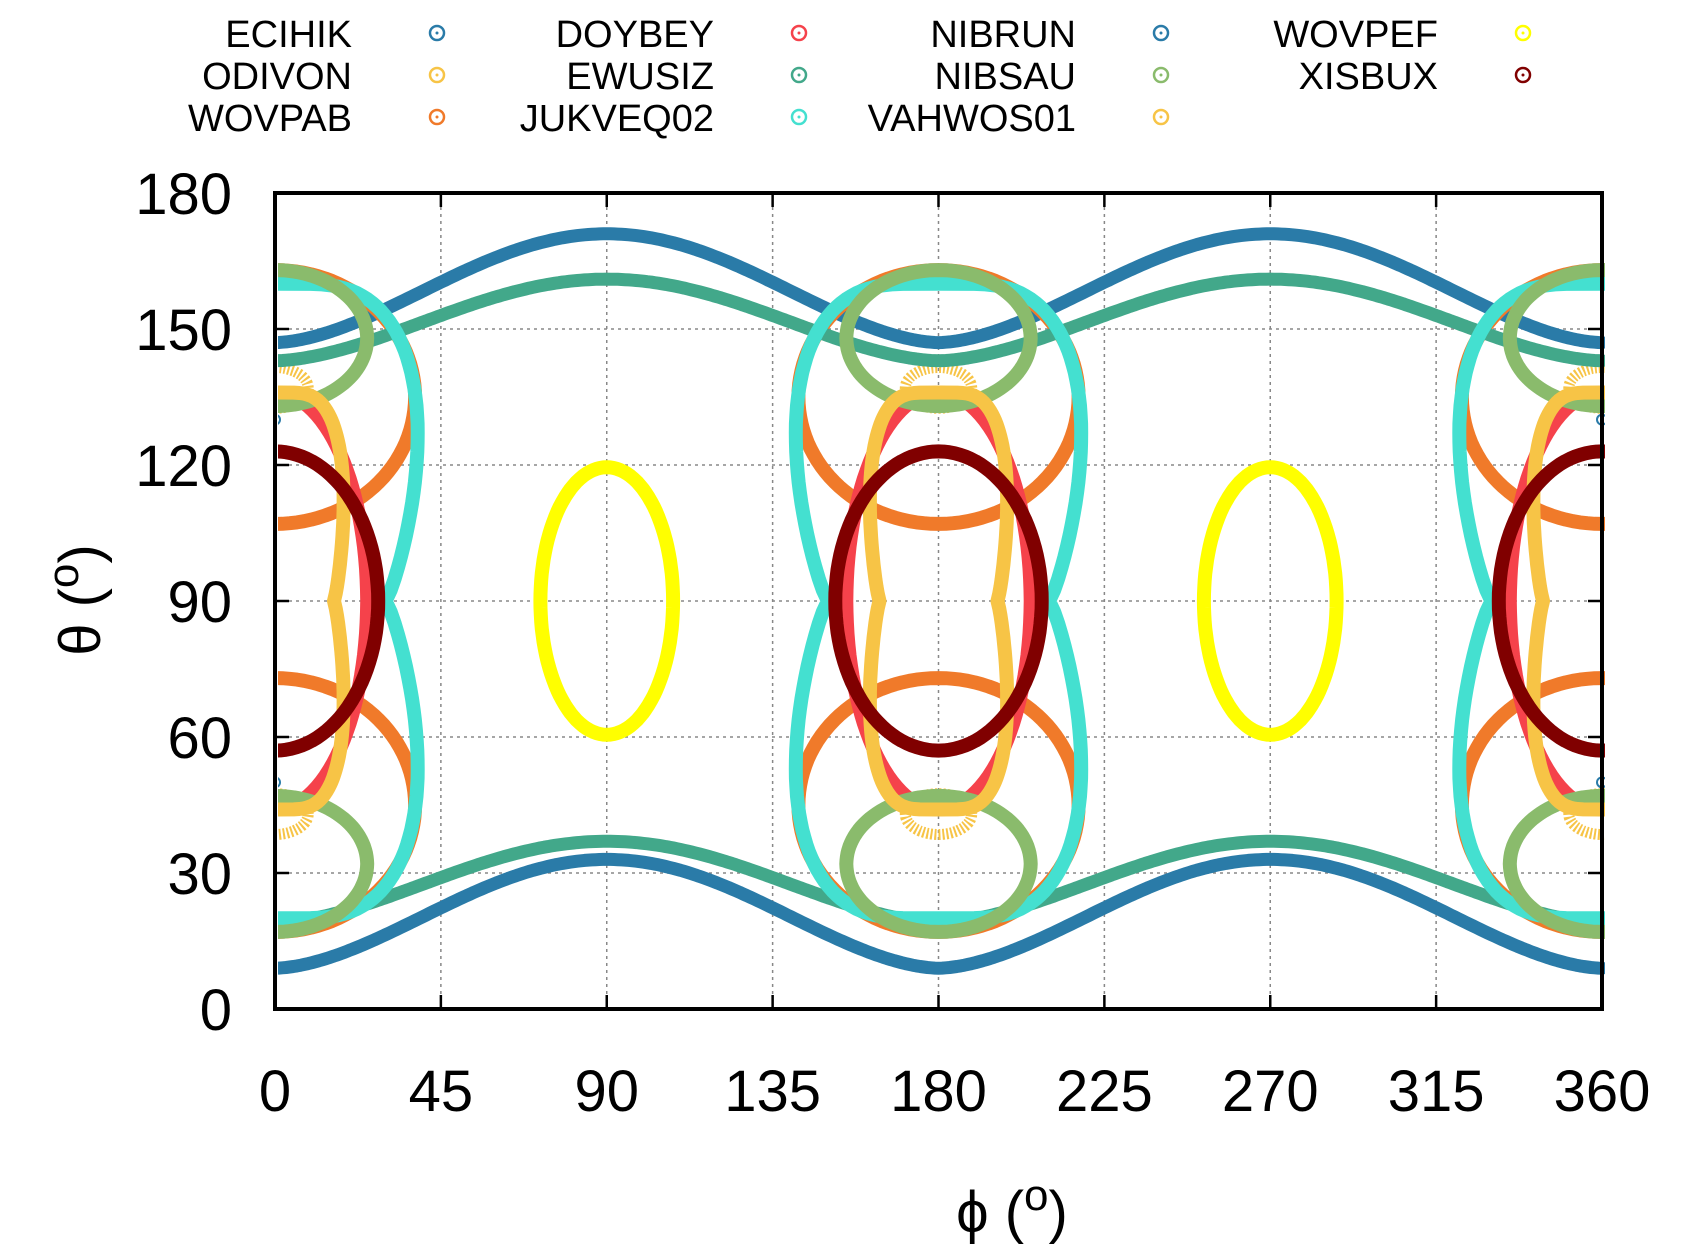 This screenshot has width=1682, height=1254. I want to click on y-tick-label: 150, so click(183, 330).